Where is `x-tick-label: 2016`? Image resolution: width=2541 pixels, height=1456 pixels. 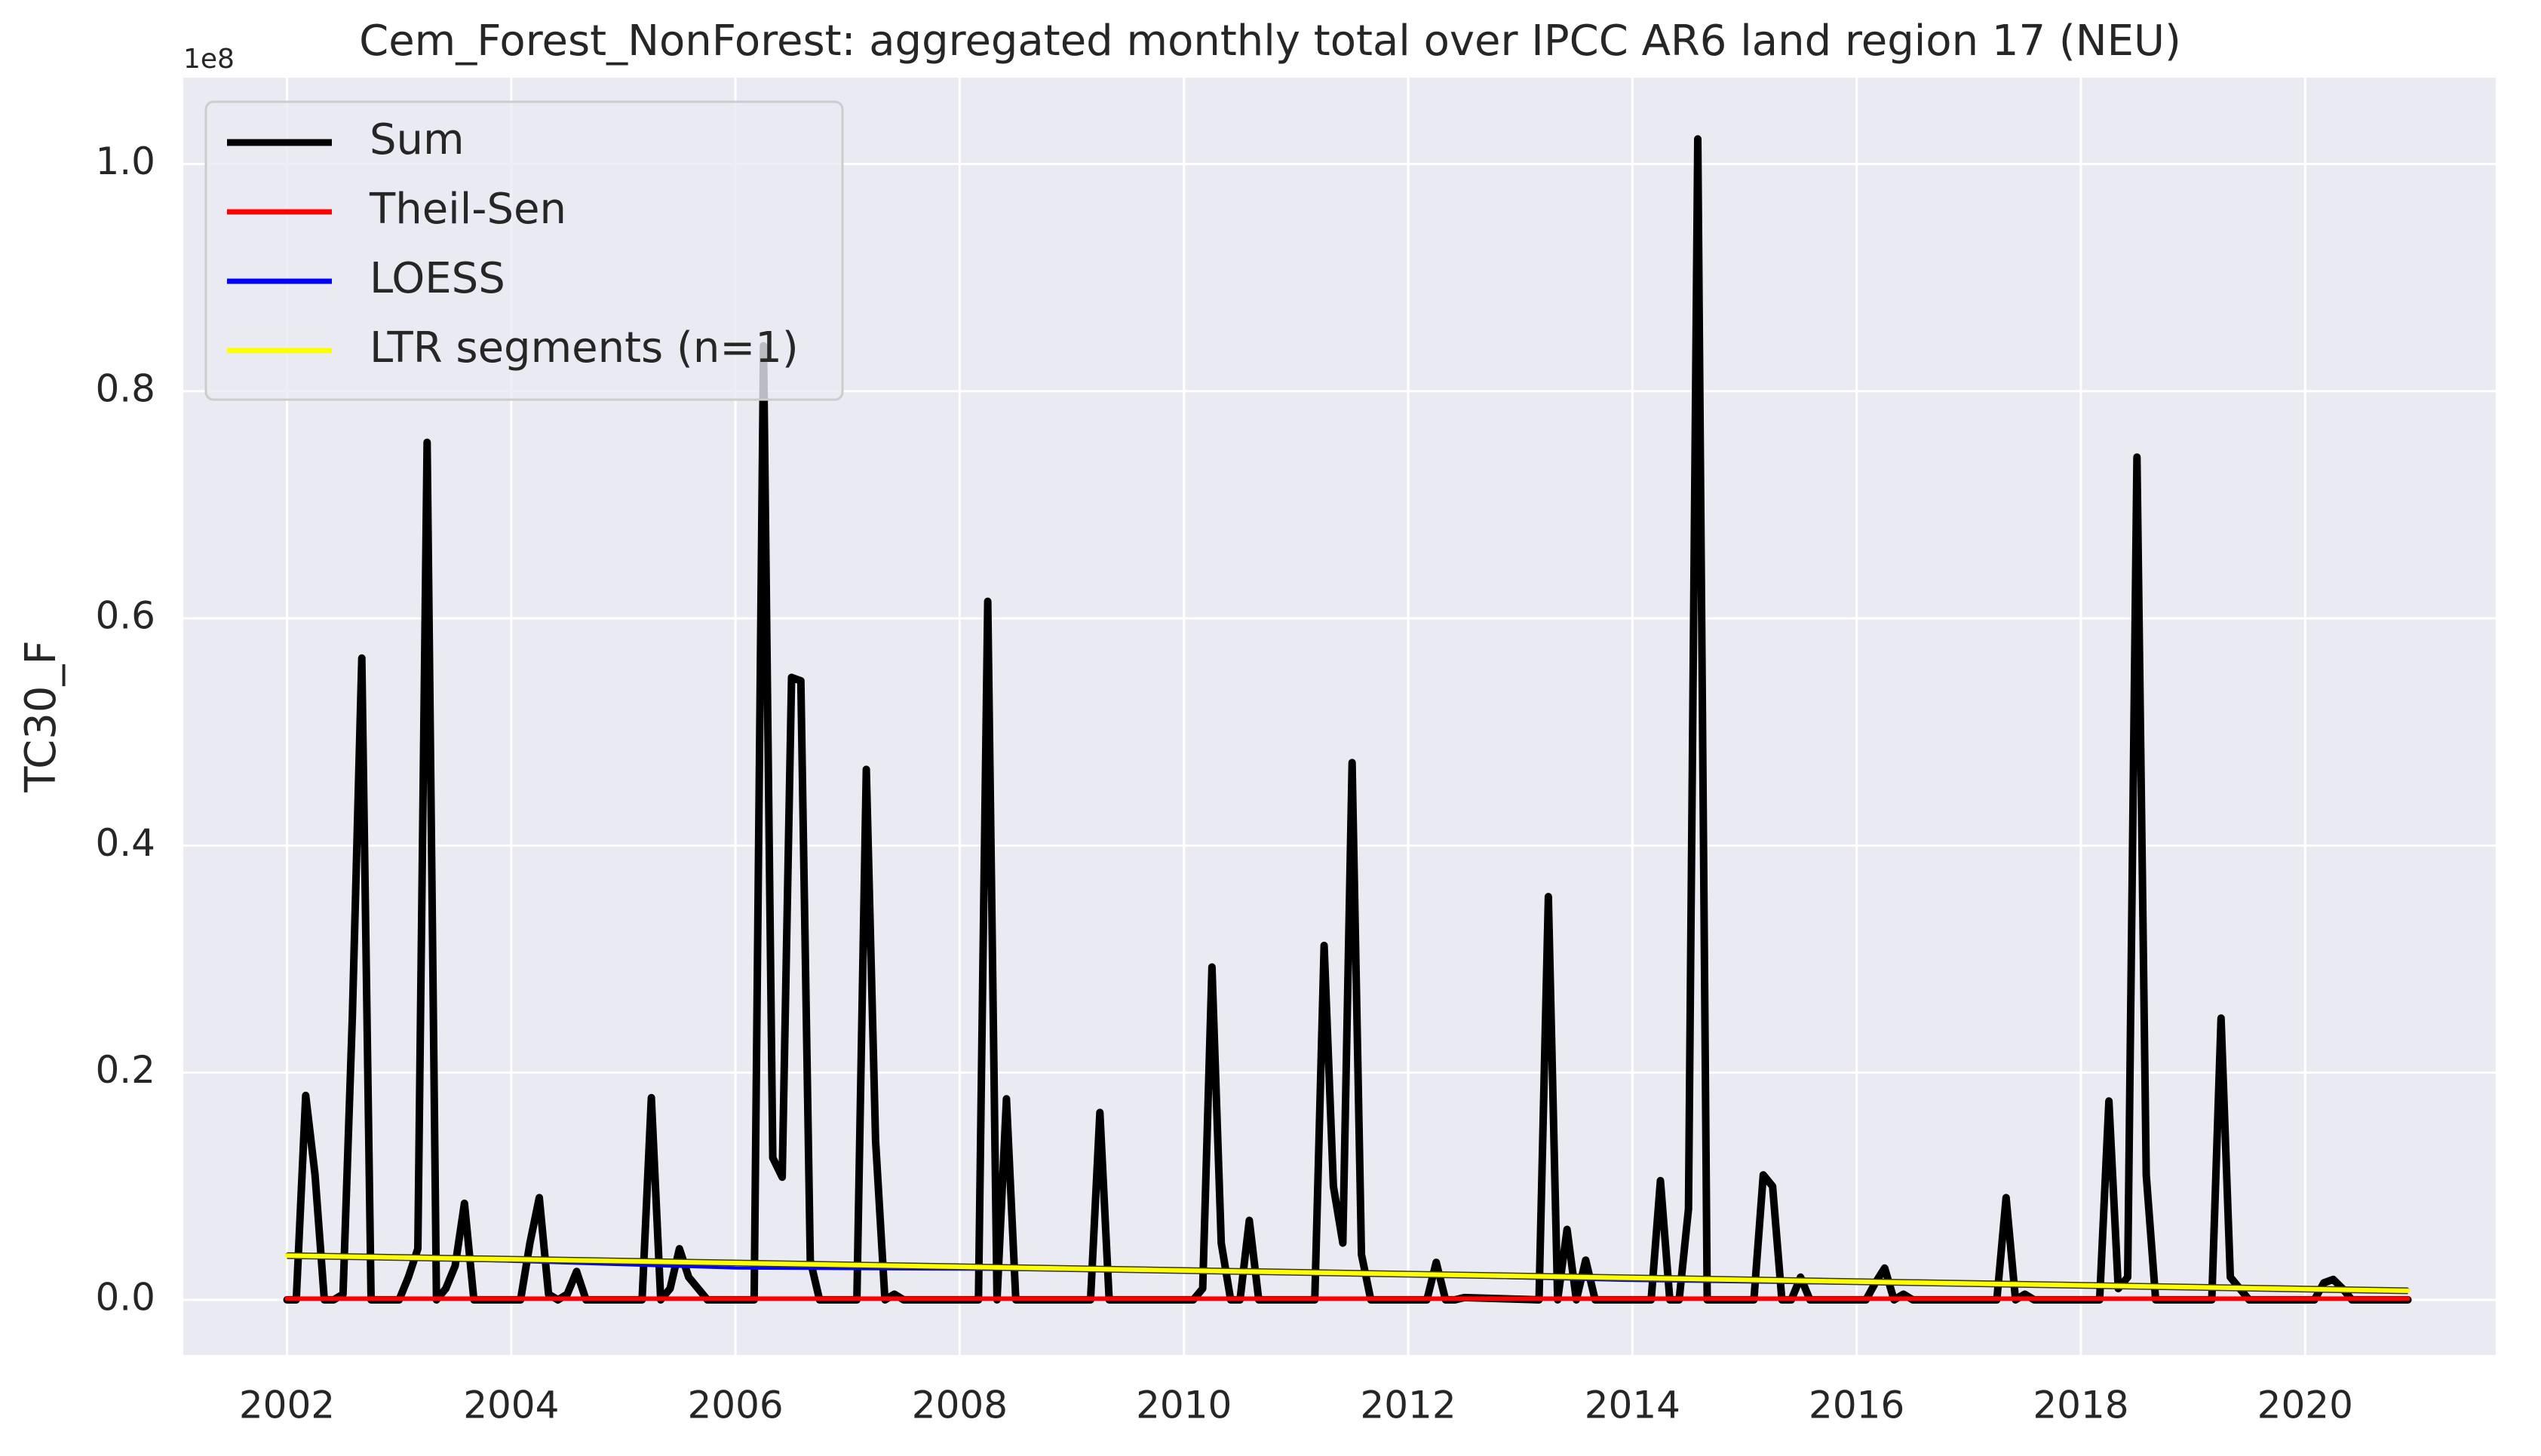 x-tick-label: 2016 is located at coordinates (1857, 1405).